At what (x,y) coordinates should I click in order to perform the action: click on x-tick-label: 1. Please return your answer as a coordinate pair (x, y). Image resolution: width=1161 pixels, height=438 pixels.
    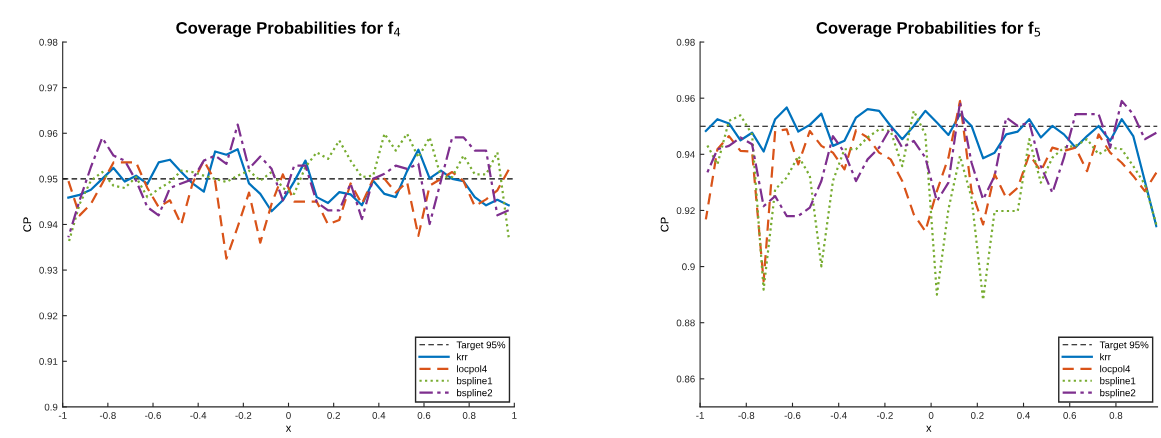
    Looking at the image, I should click on (514, 415).